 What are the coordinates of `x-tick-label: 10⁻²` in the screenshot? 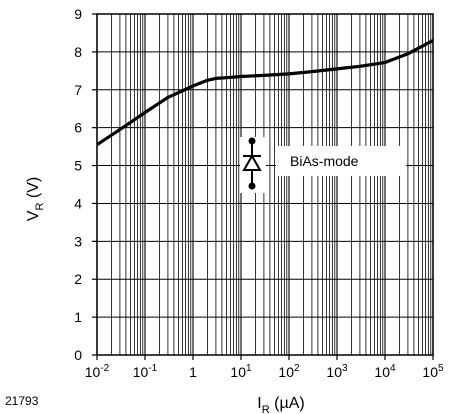 It's located at (97, 371).